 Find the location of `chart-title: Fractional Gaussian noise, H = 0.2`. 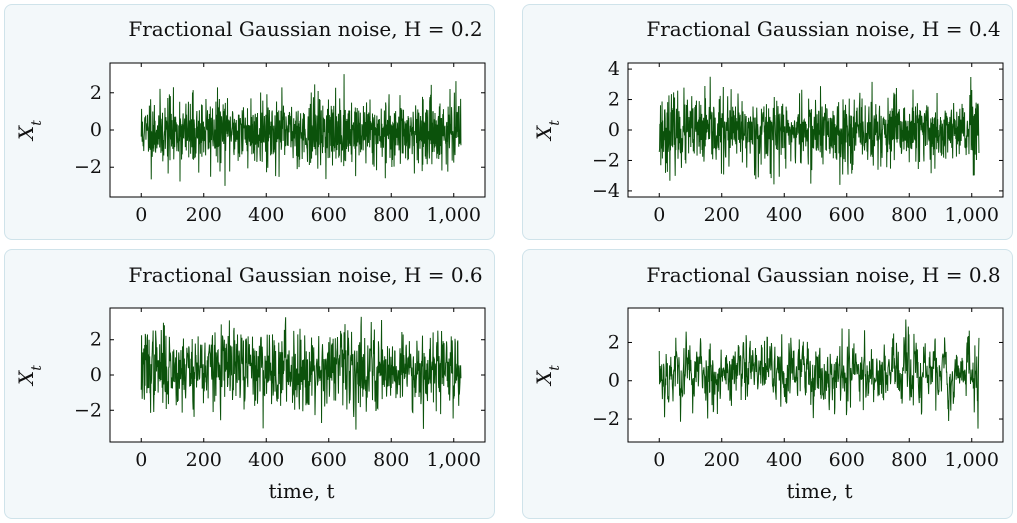

chart-title: Fractional Gaussian noise, H = 0.2 is located at coordinates (305, 29).